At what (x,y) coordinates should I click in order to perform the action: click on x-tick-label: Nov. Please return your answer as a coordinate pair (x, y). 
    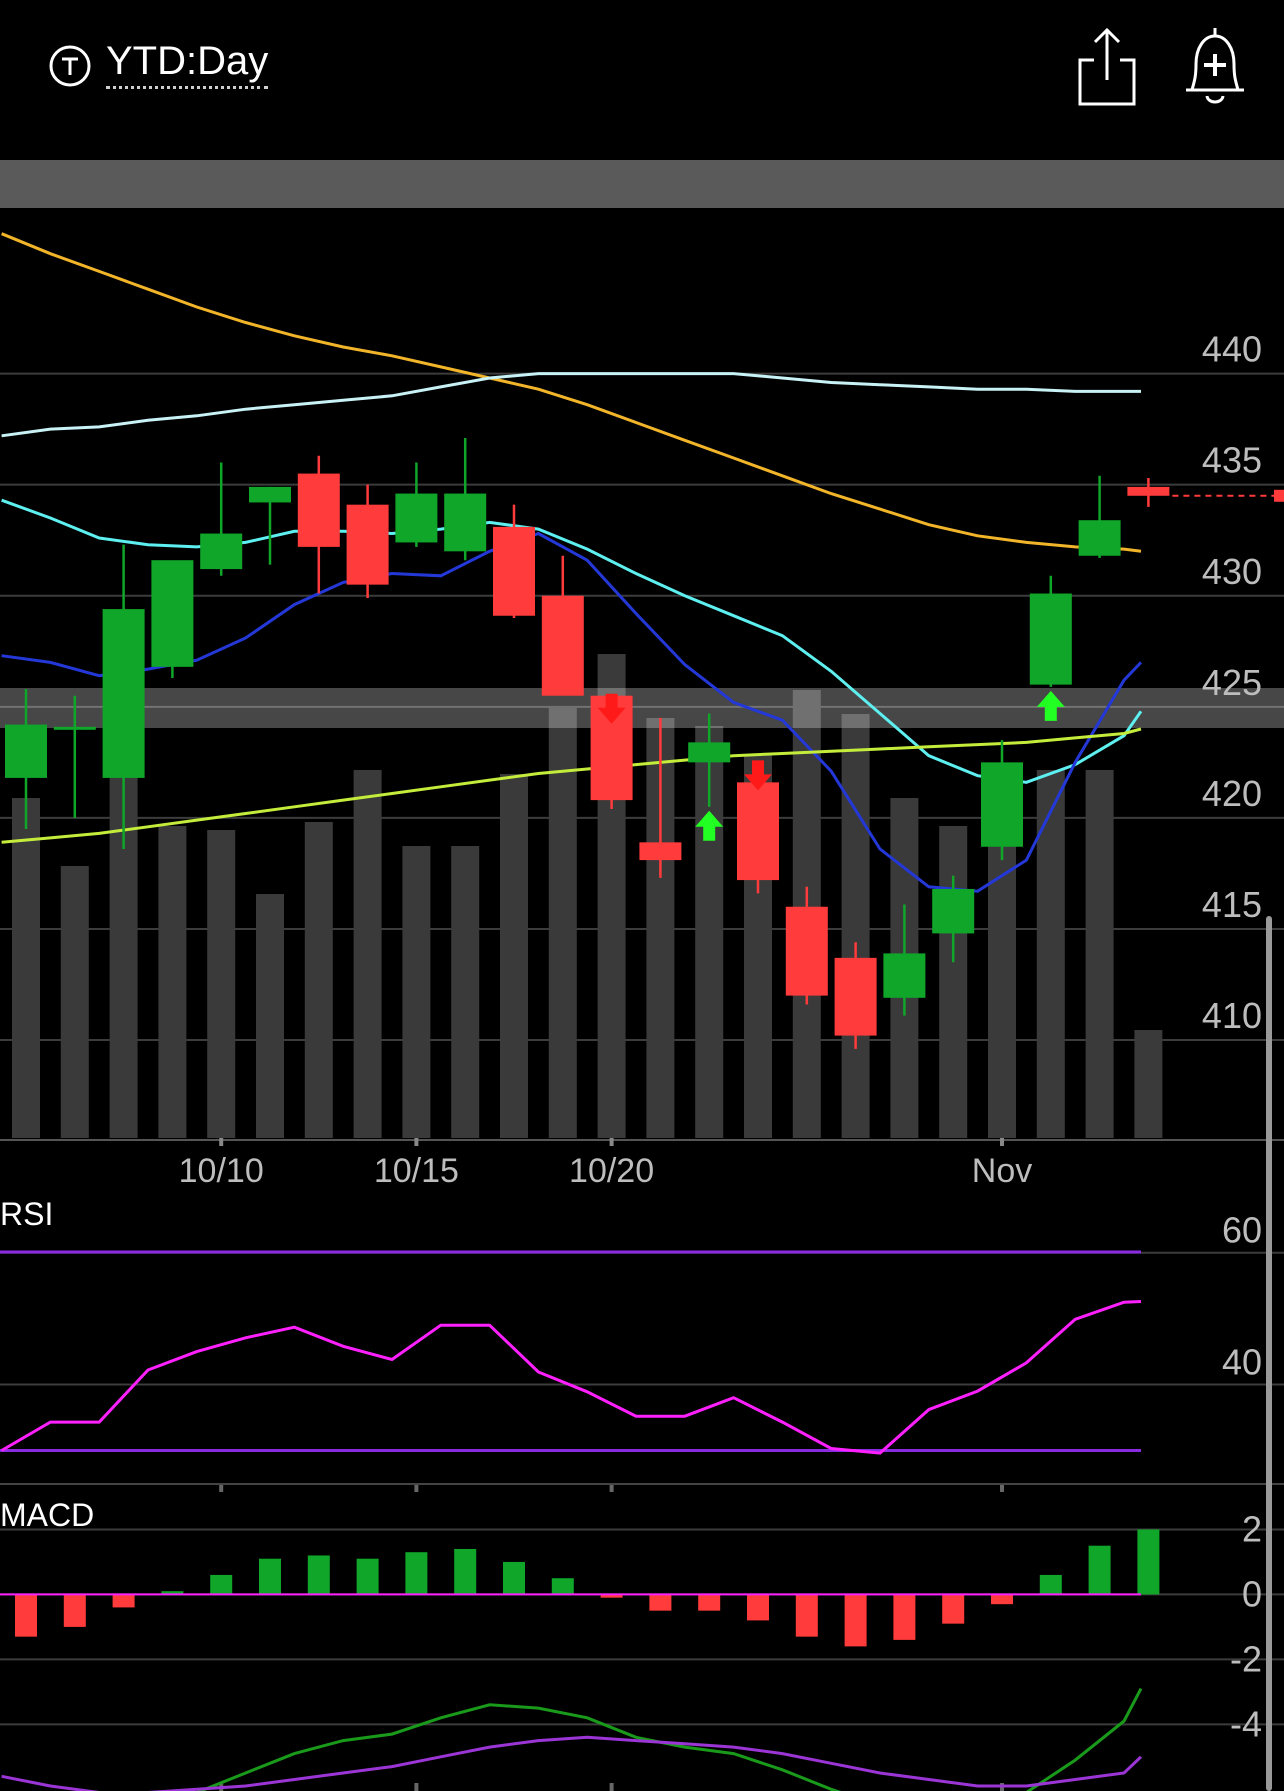
    Looking at the image, I should click on (1002, 1171).